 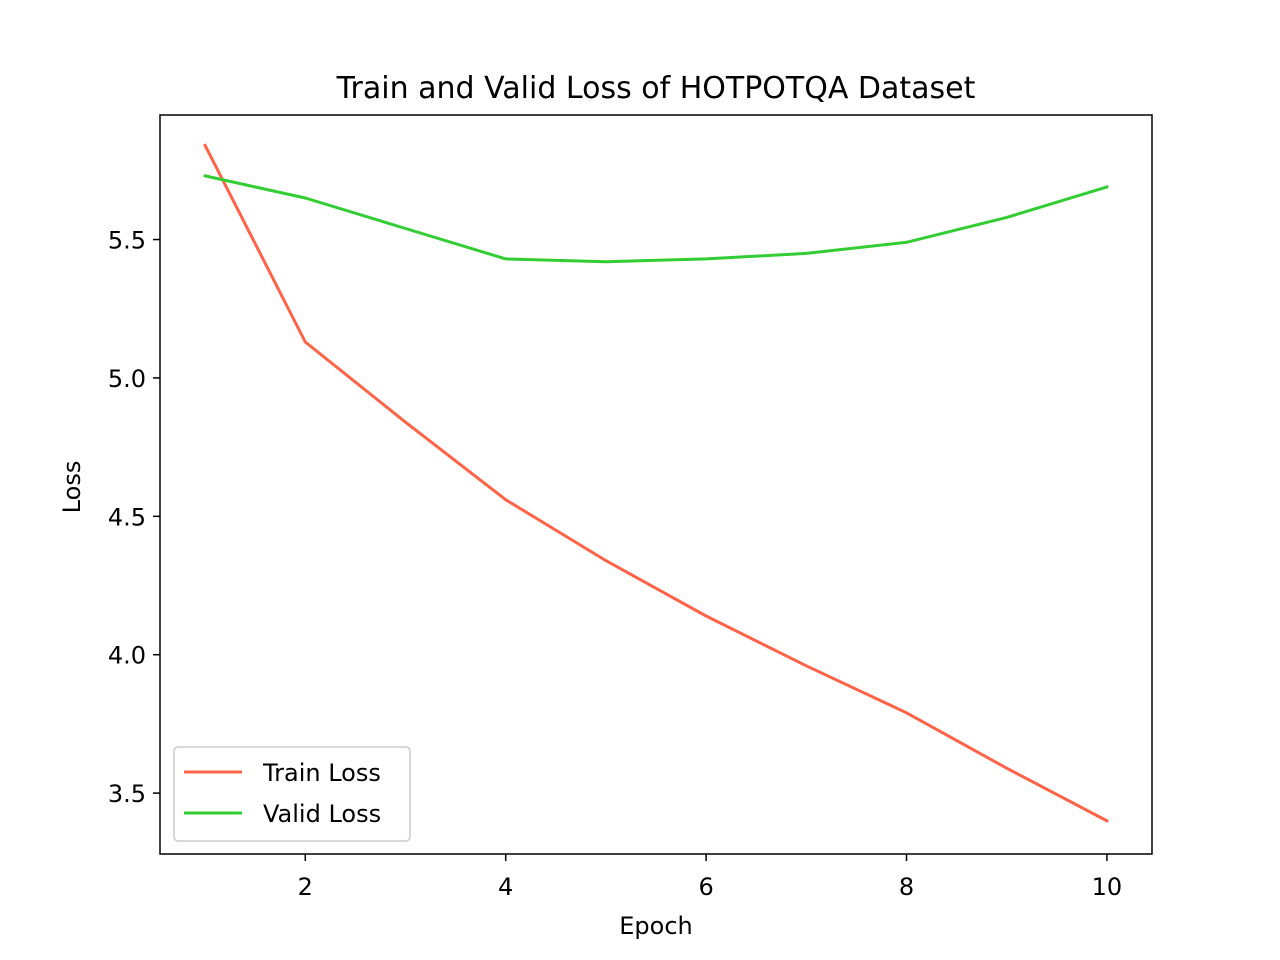 What do you see at coordinates (656, 926) in the screenshot?
I see `x-axis-label: Epoch` at bounding box center [656, 926].